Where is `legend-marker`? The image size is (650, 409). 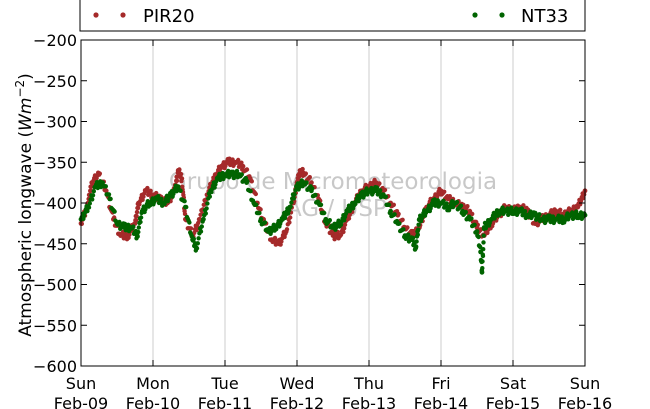 legend-marker is located at coordinates (475, 15).